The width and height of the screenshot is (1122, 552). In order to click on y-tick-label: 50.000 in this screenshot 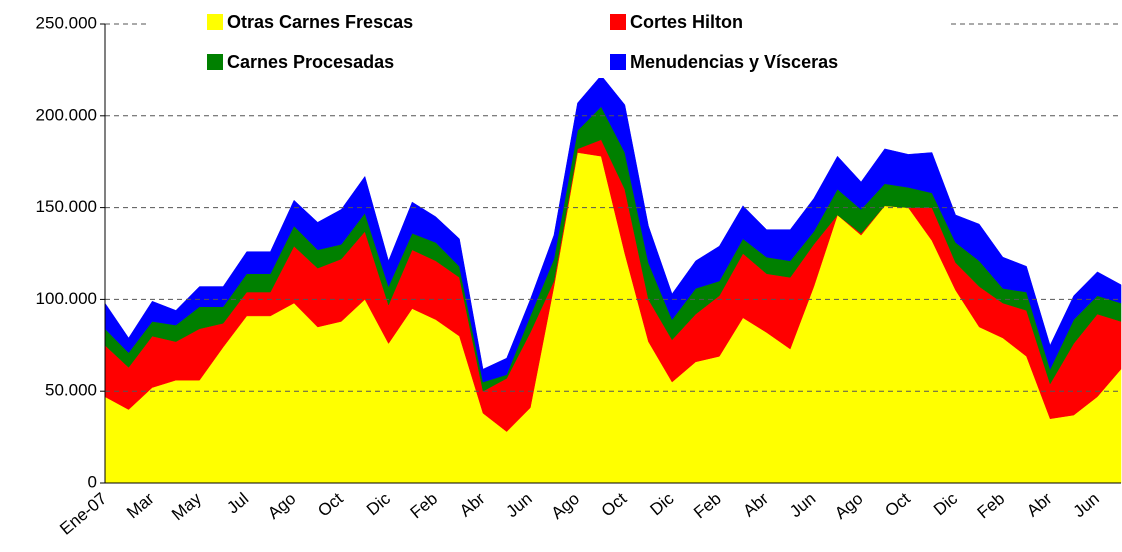, I will do `click(71, 390)`.